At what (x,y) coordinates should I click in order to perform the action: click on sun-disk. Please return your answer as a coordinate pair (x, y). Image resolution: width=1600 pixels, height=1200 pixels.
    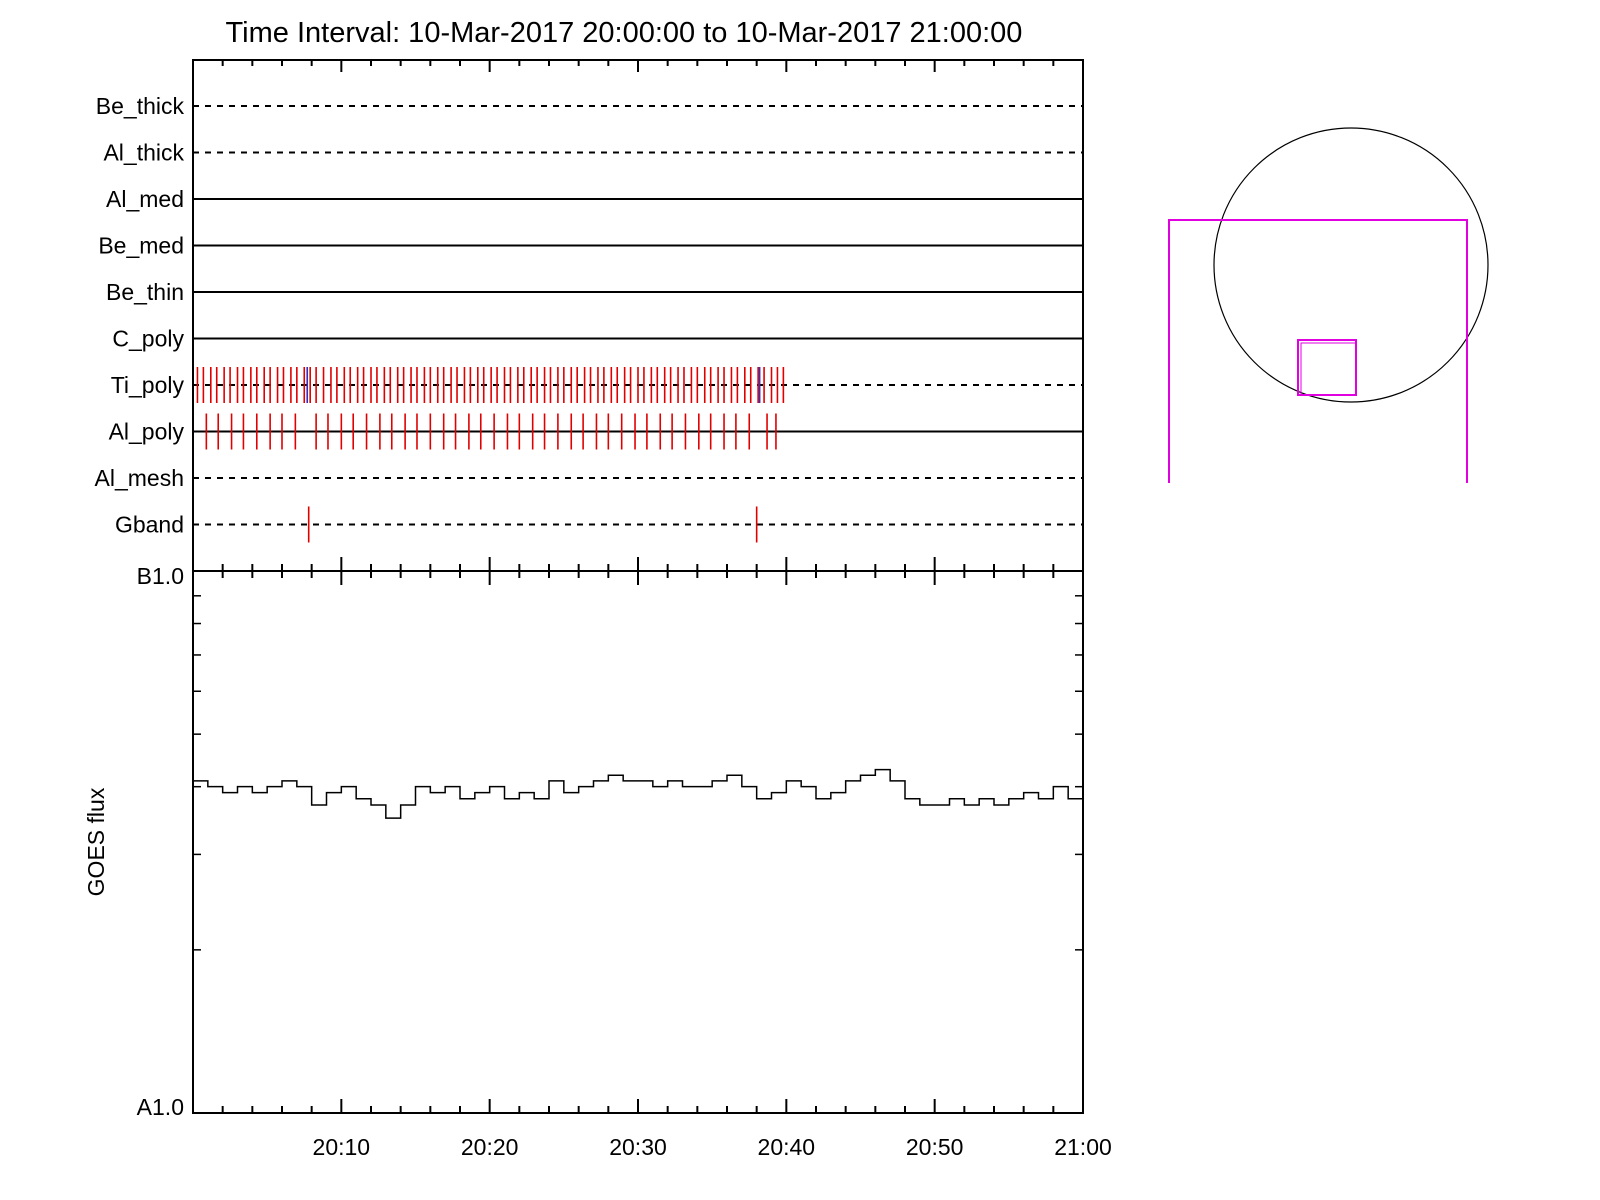
    Looking at the image, I should click on (1351, 265).